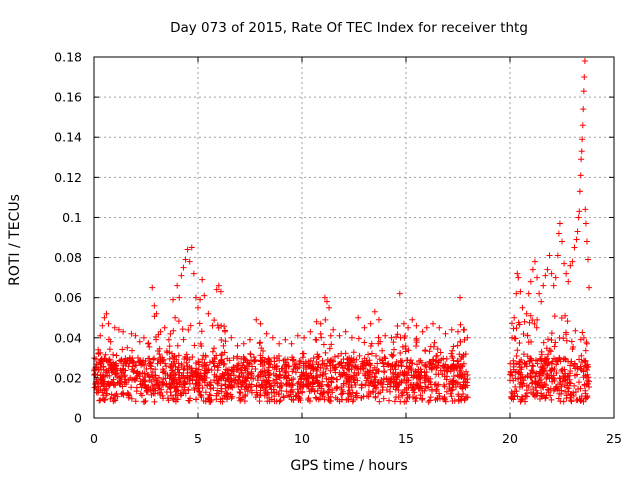 The height and width of the screenshot is (480, 640). Describe the element at coordinates (68, 337) in the screenshot. I see `y-tick-label: 0.04` at that location.